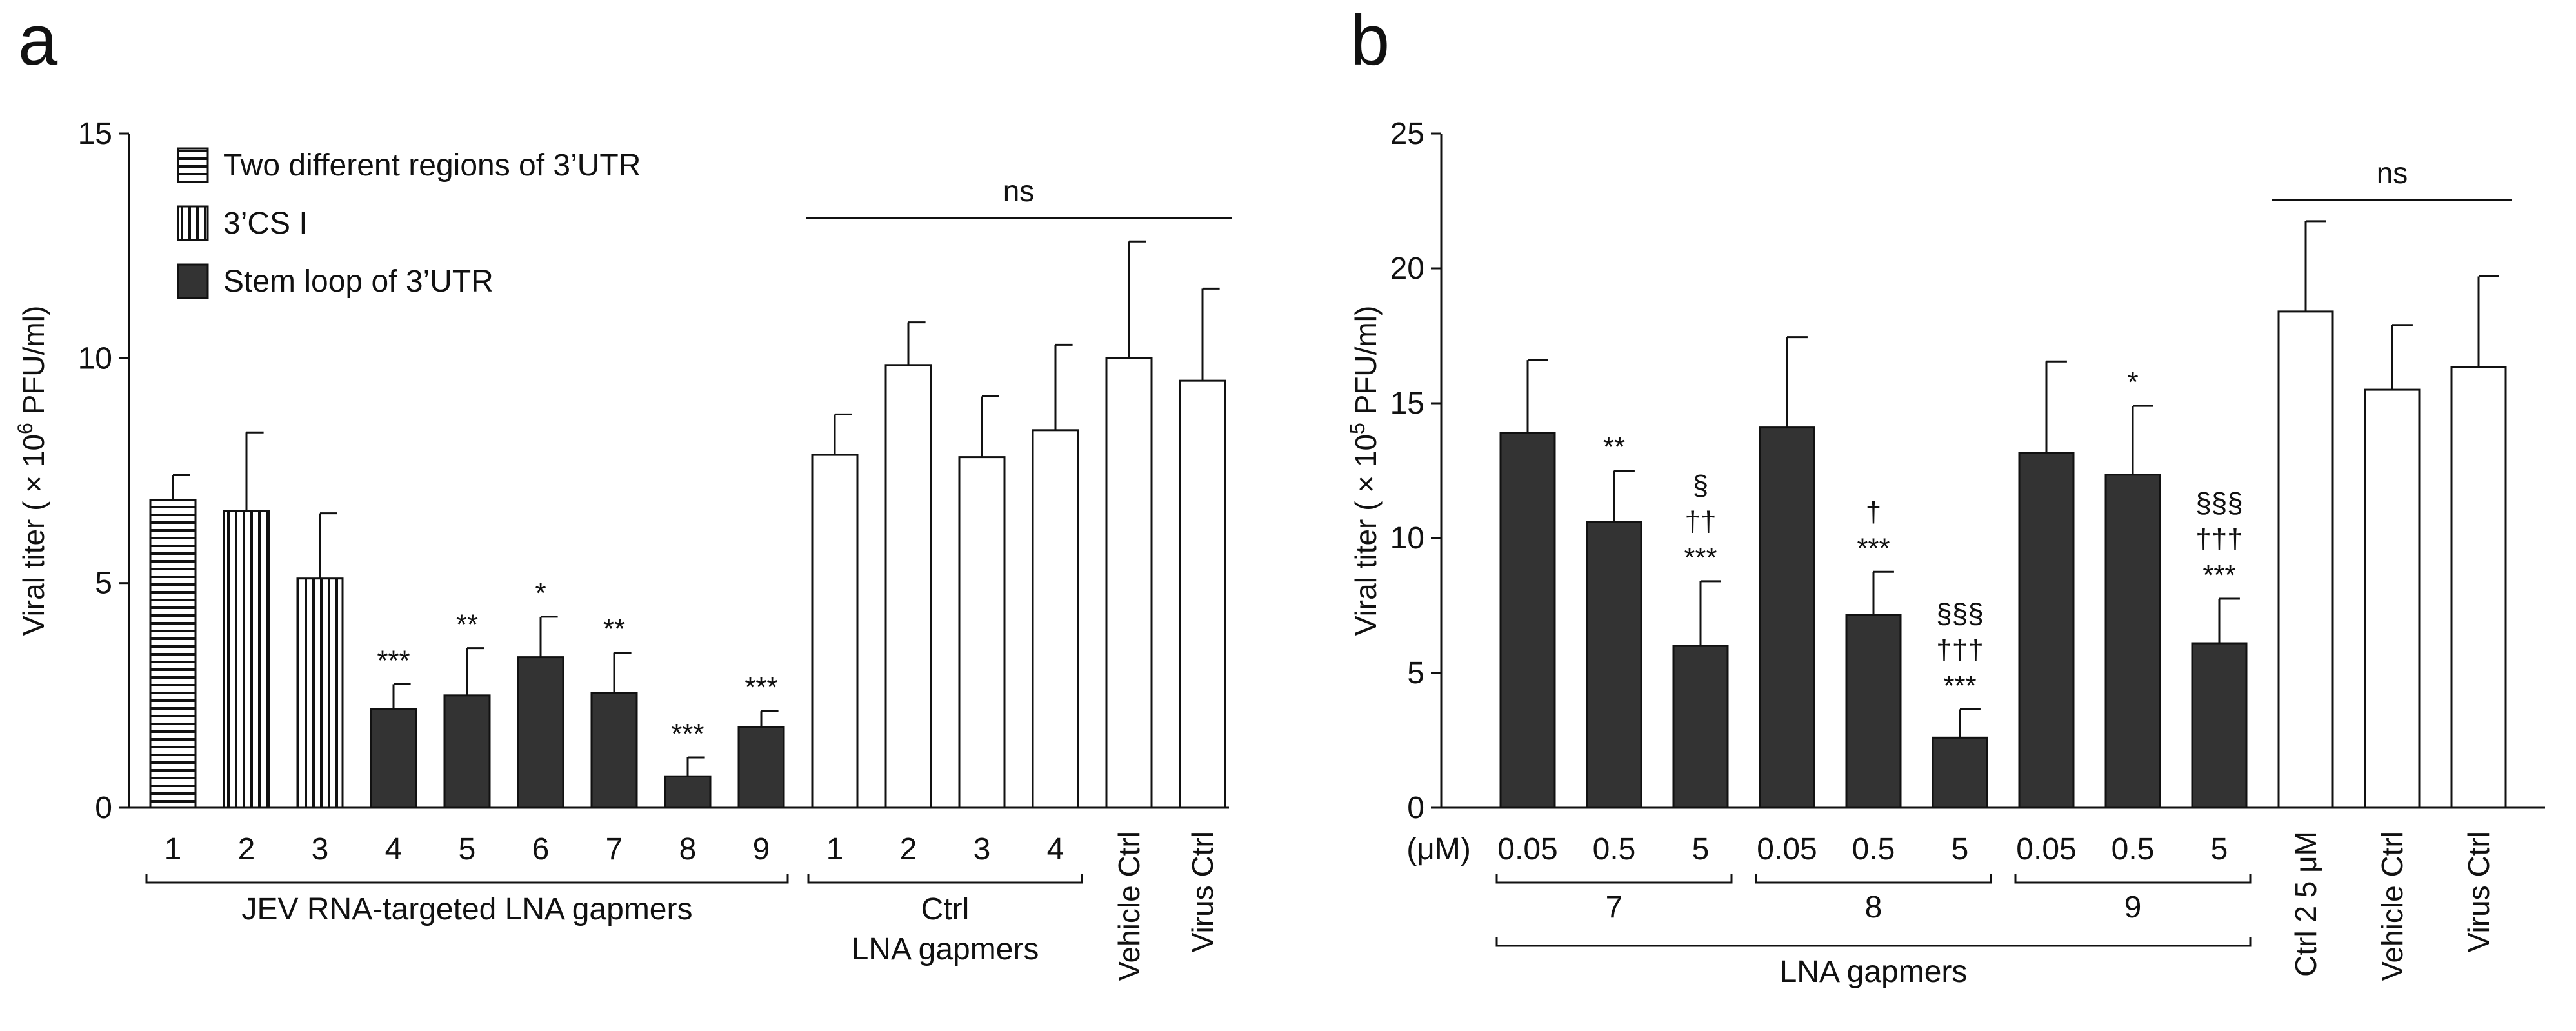 The width and height of the screenshot is (2576, 1031). Describe the element at coordinates (2133, 907) in the screenshot. I see `group-label: 9` at that location.